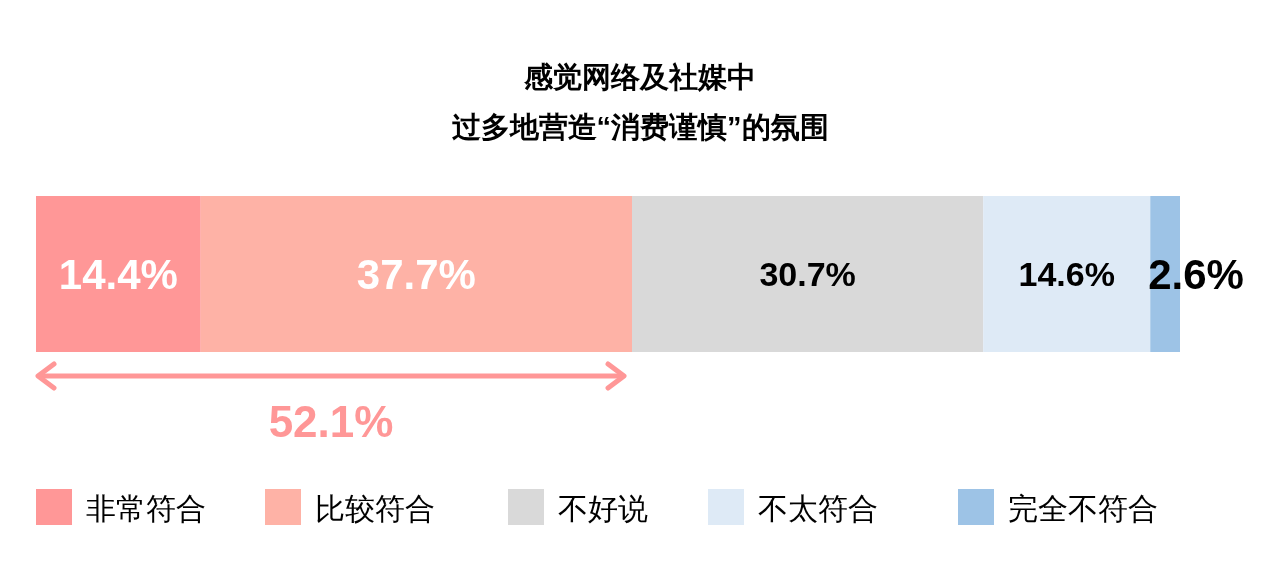 This screenshot has width=1267, height=582. I want to click on legend-label: 完全不符合, so click(1083, 508).